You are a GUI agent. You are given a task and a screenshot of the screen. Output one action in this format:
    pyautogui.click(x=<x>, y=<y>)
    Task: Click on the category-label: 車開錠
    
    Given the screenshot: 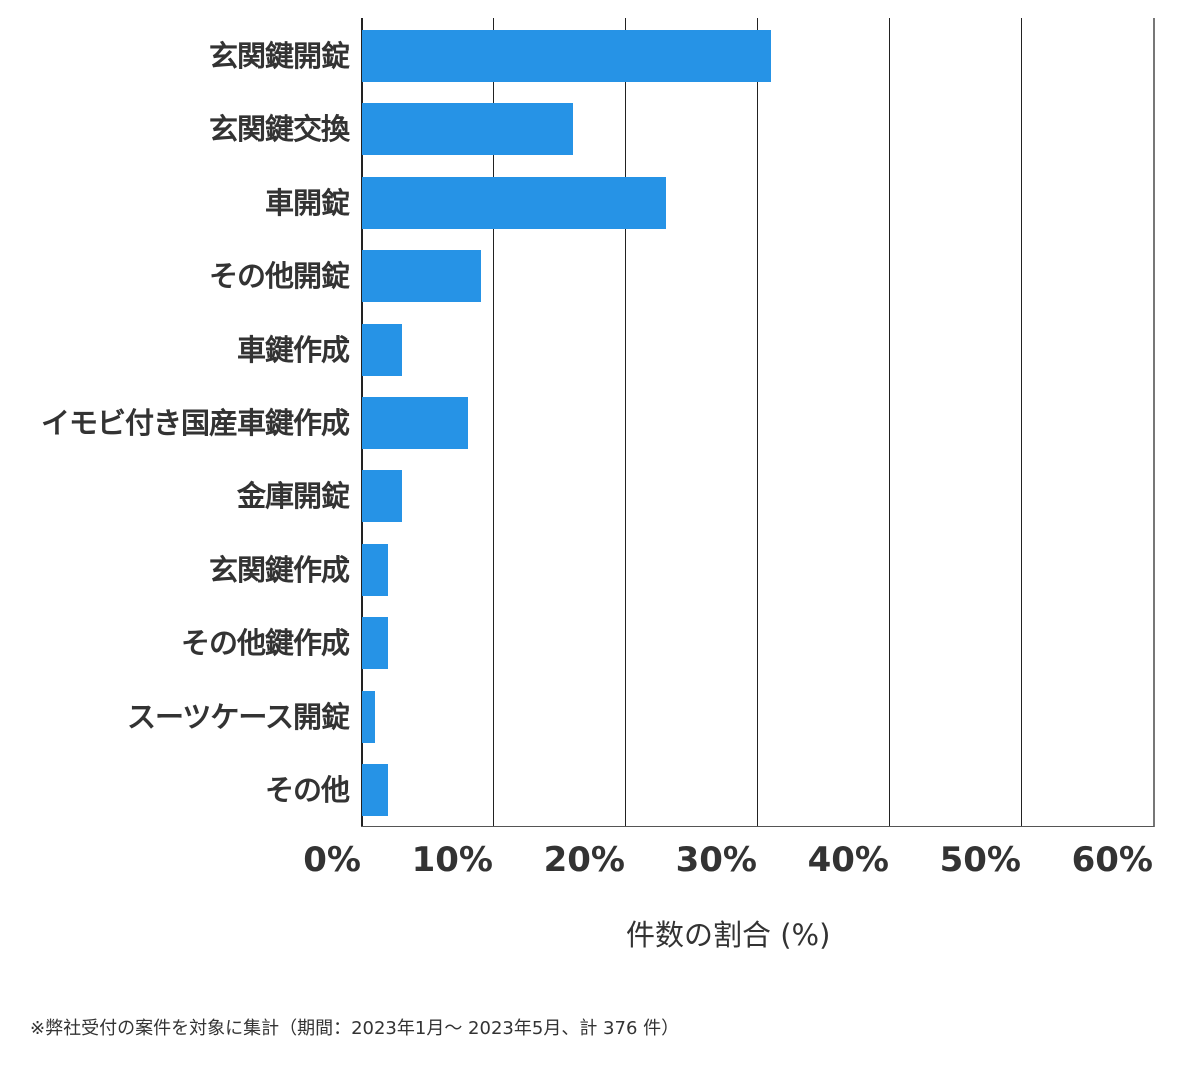 What is the action you would take?
    pyautogui.click(x=307, y=202)
    